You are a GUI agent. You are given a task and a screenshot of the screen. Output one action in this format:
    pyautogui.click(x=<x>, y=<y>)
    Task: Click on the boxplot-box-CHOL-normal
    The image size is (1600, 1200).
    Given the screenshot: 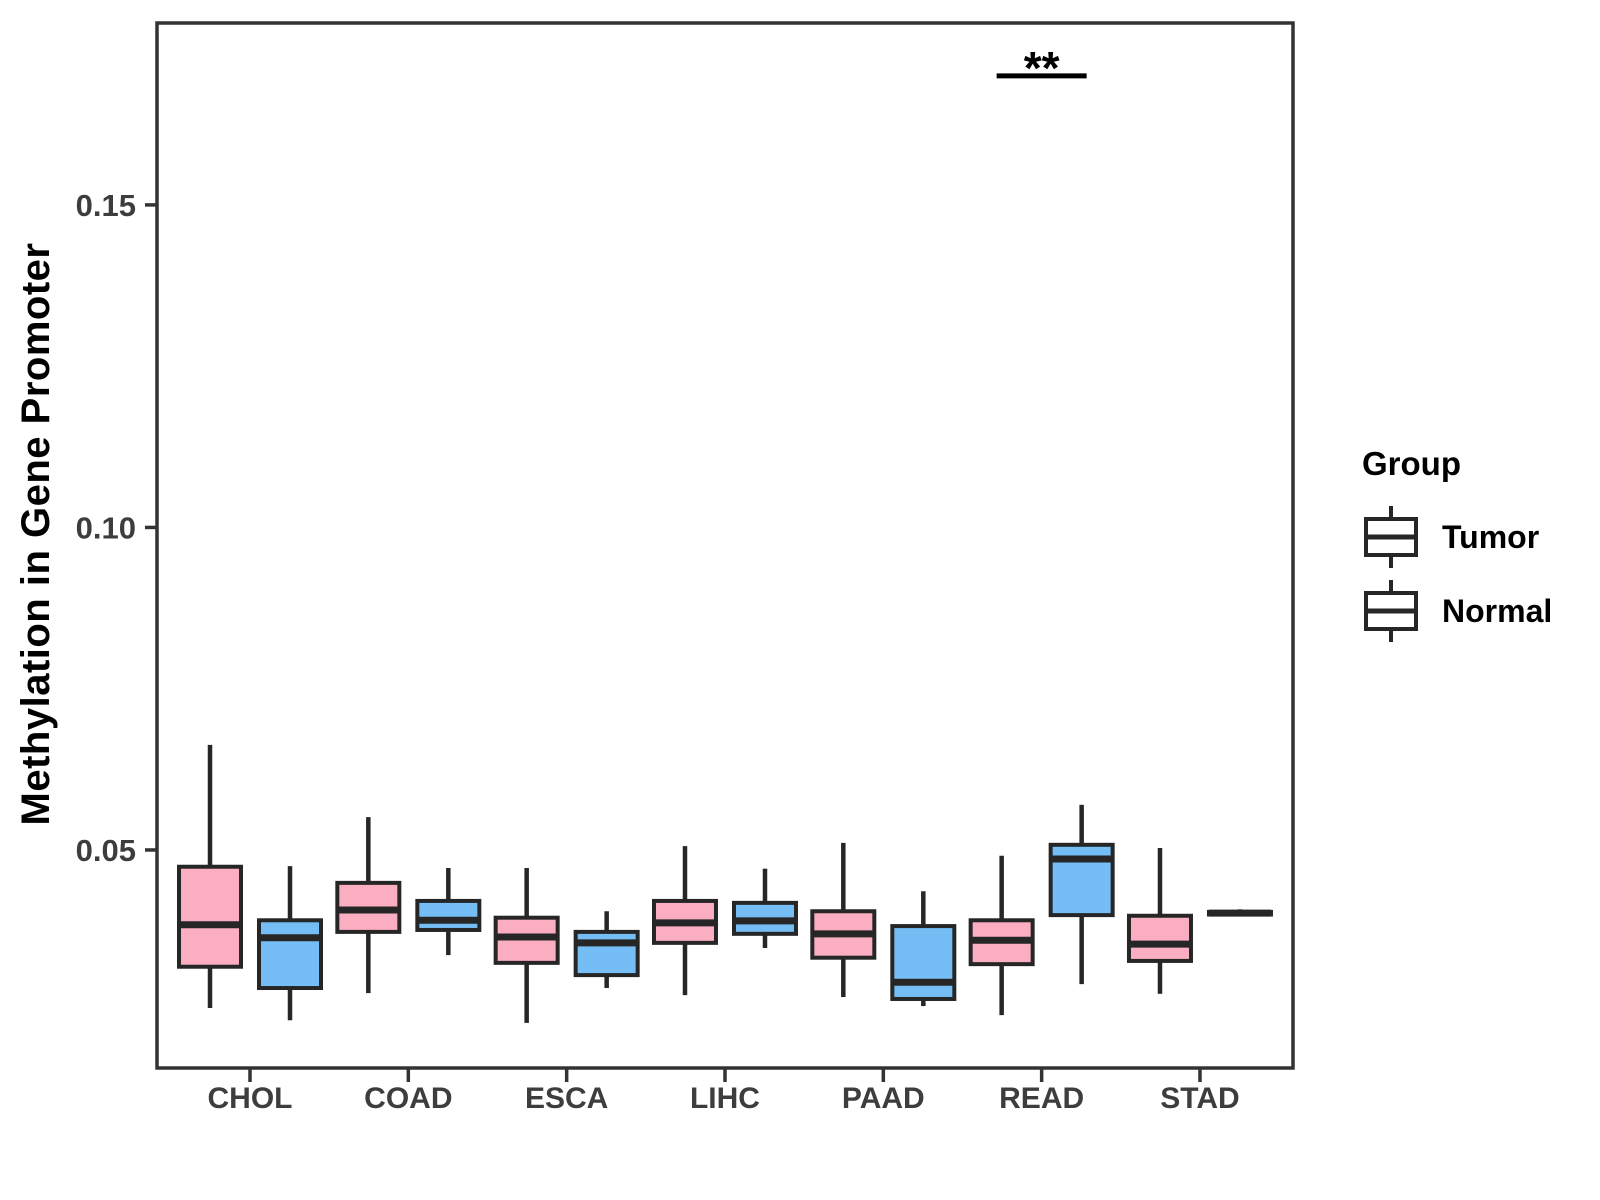 What is the action you would take?
    pyautogui.click(x=290, y=954)
    